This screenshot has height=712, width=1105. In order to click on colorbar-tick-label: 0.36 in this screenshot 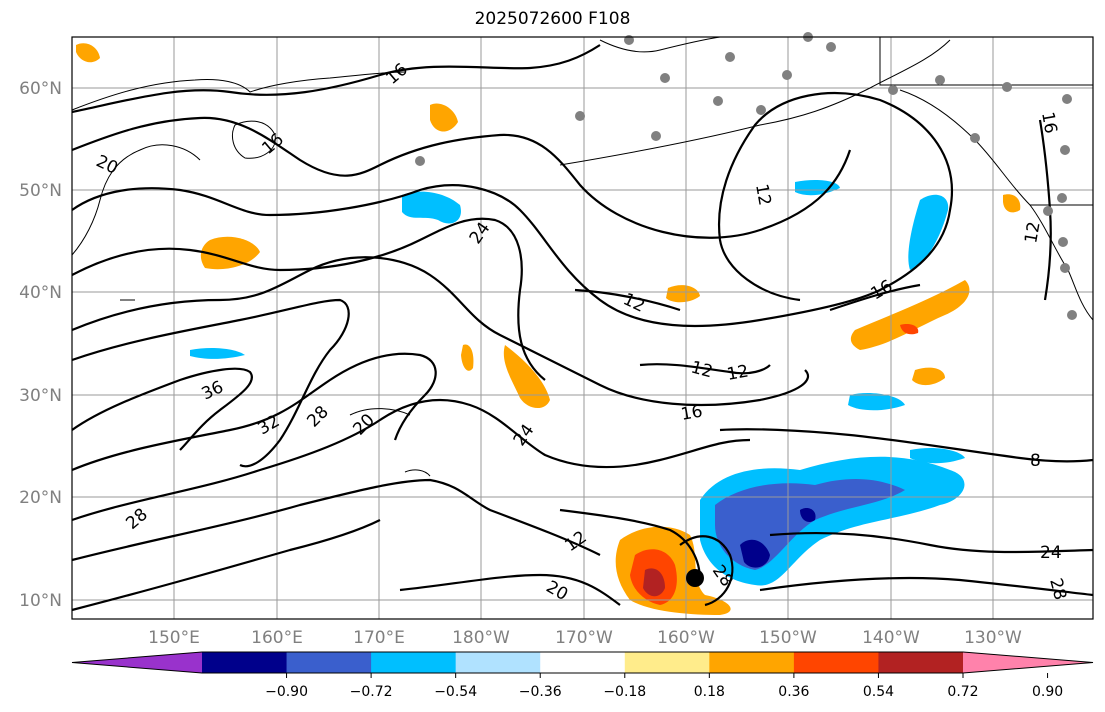, I will do `click(793, 692)`.